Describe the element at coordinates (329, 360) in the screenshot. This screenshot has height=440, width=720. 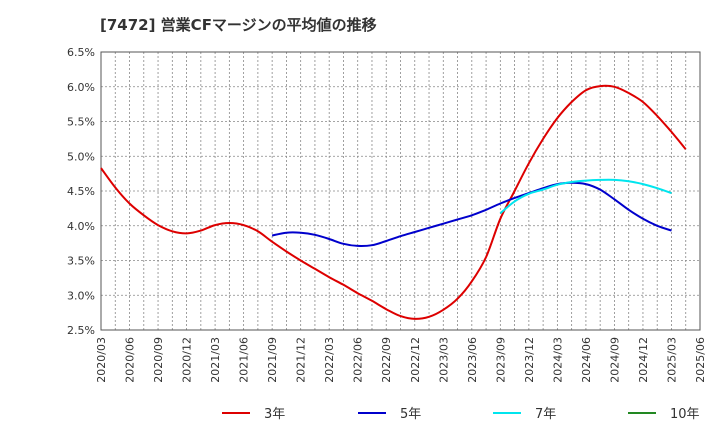
I see `x-tick-label: 2022/03` at that location.